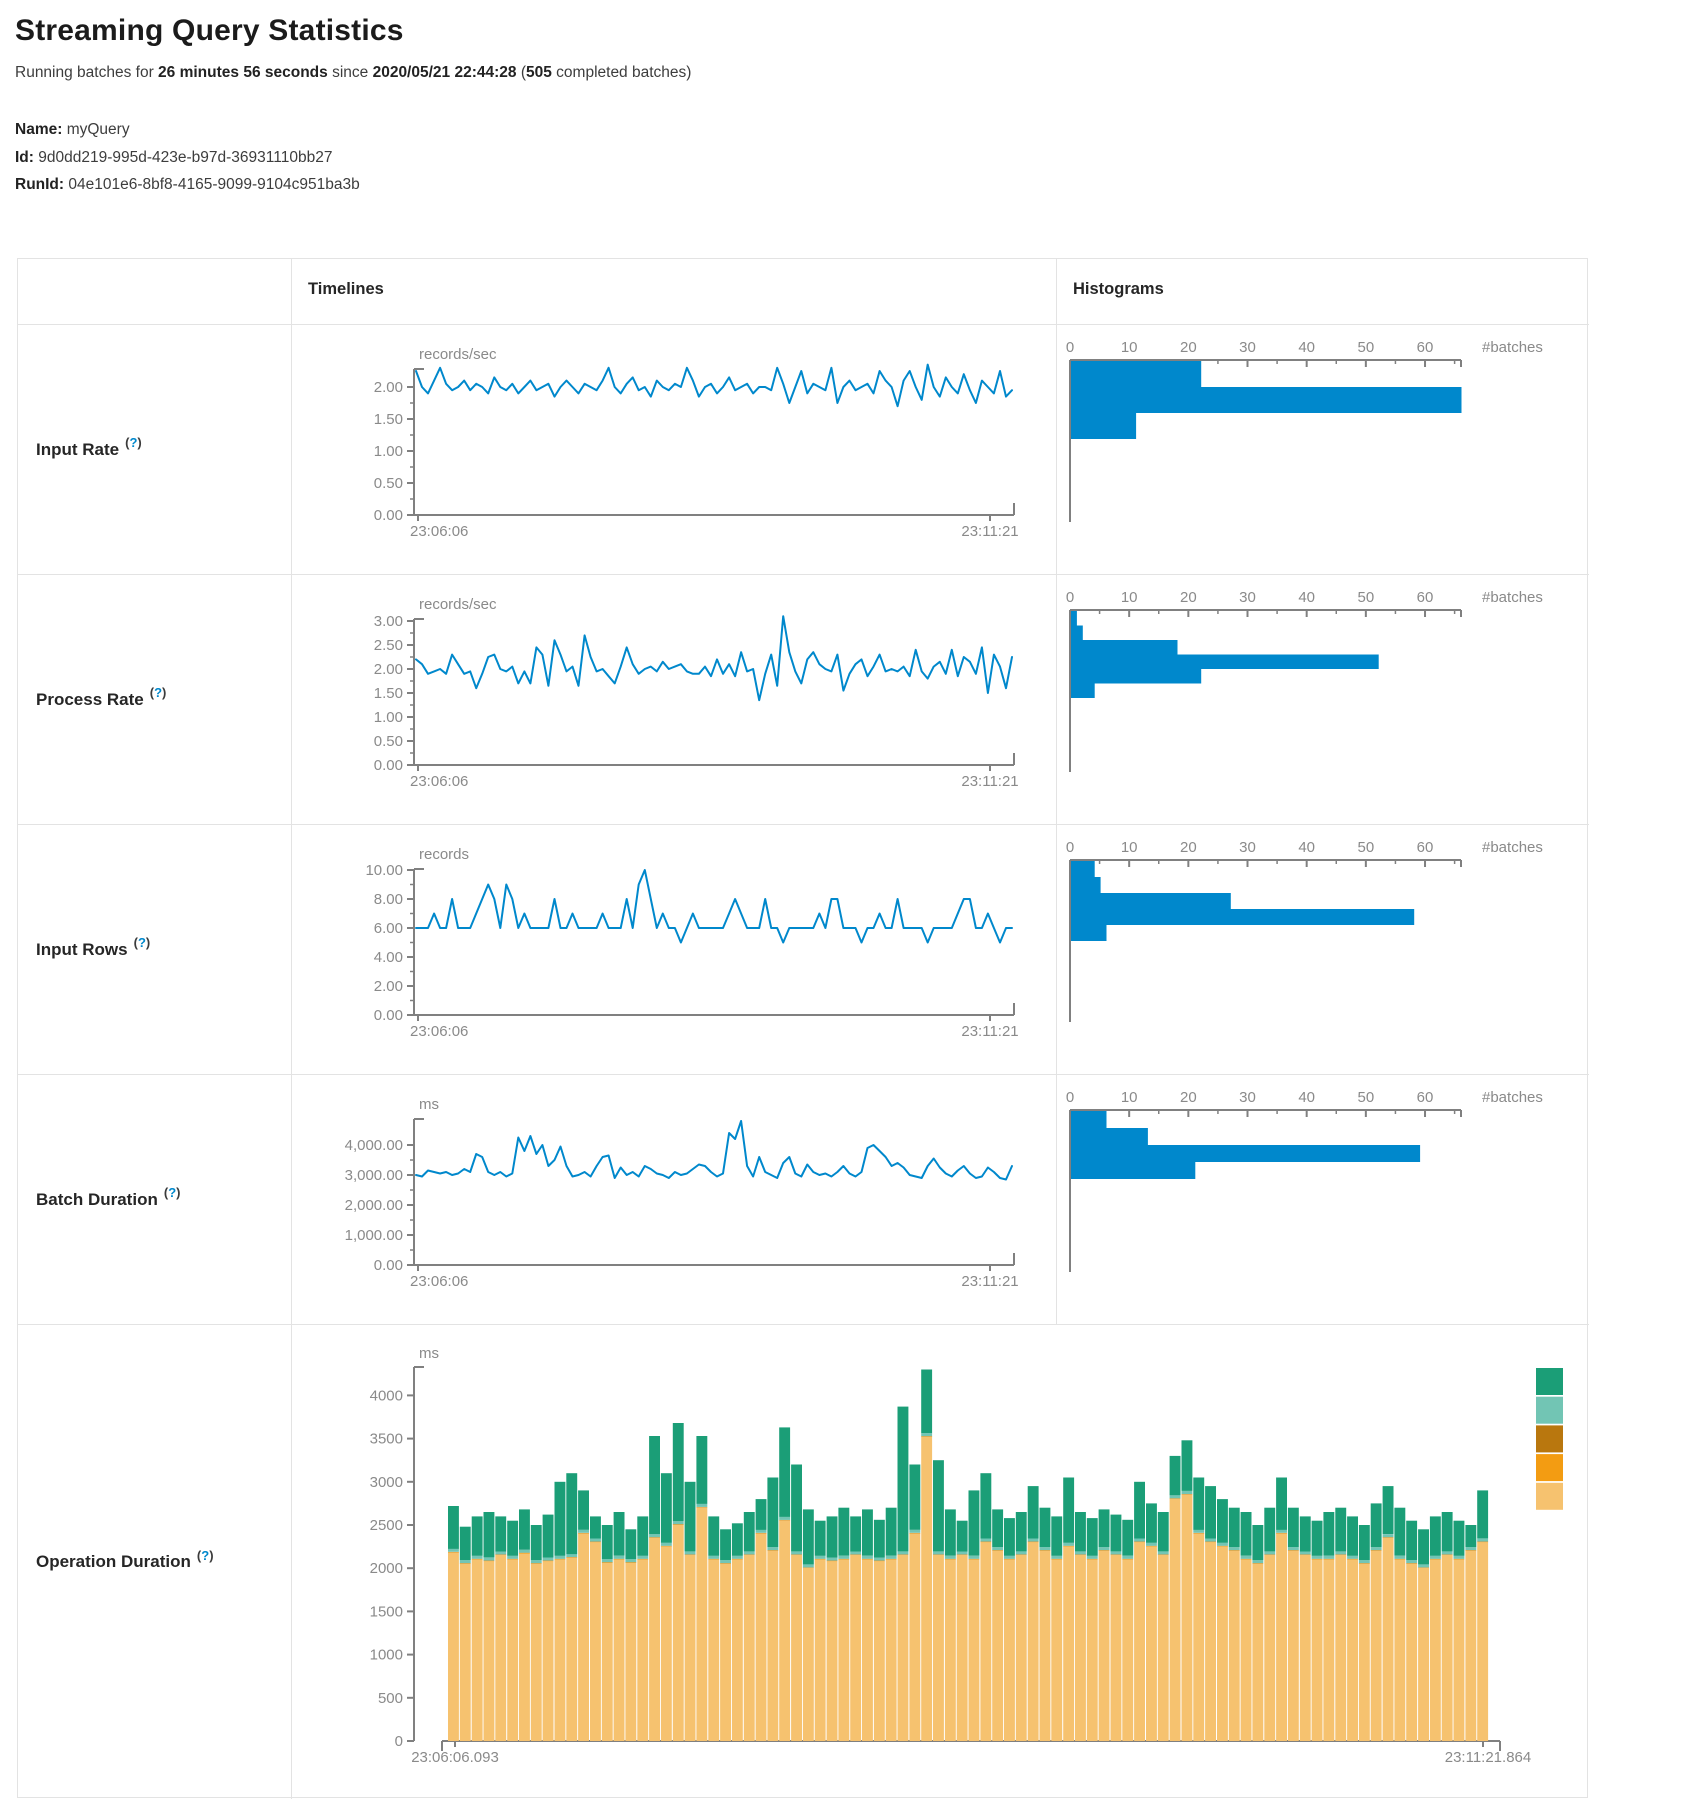  What do you see at coordinates (1129, 347) in the screenshot?
I see `svg-text: 10` at bounding box center [1129, 347].